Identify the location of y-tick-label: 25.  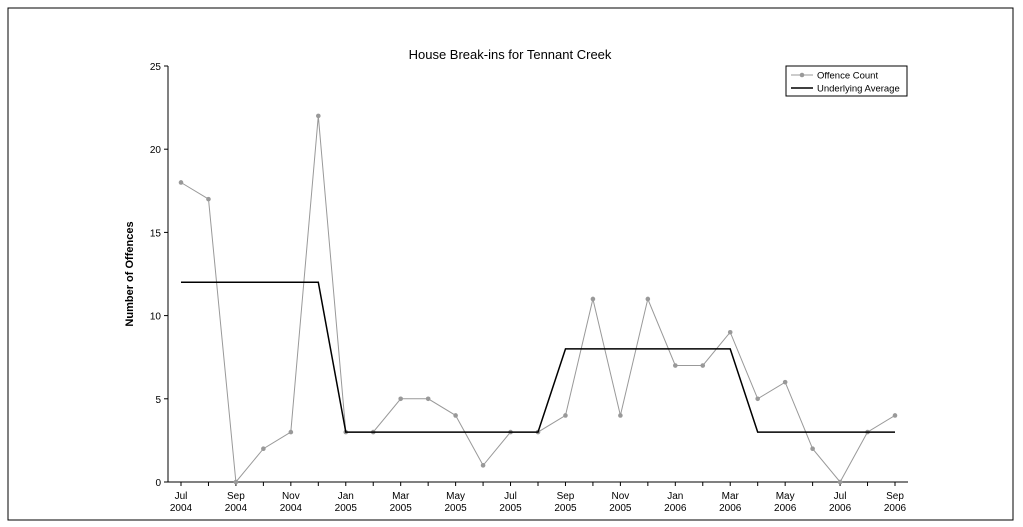
(156, 67).